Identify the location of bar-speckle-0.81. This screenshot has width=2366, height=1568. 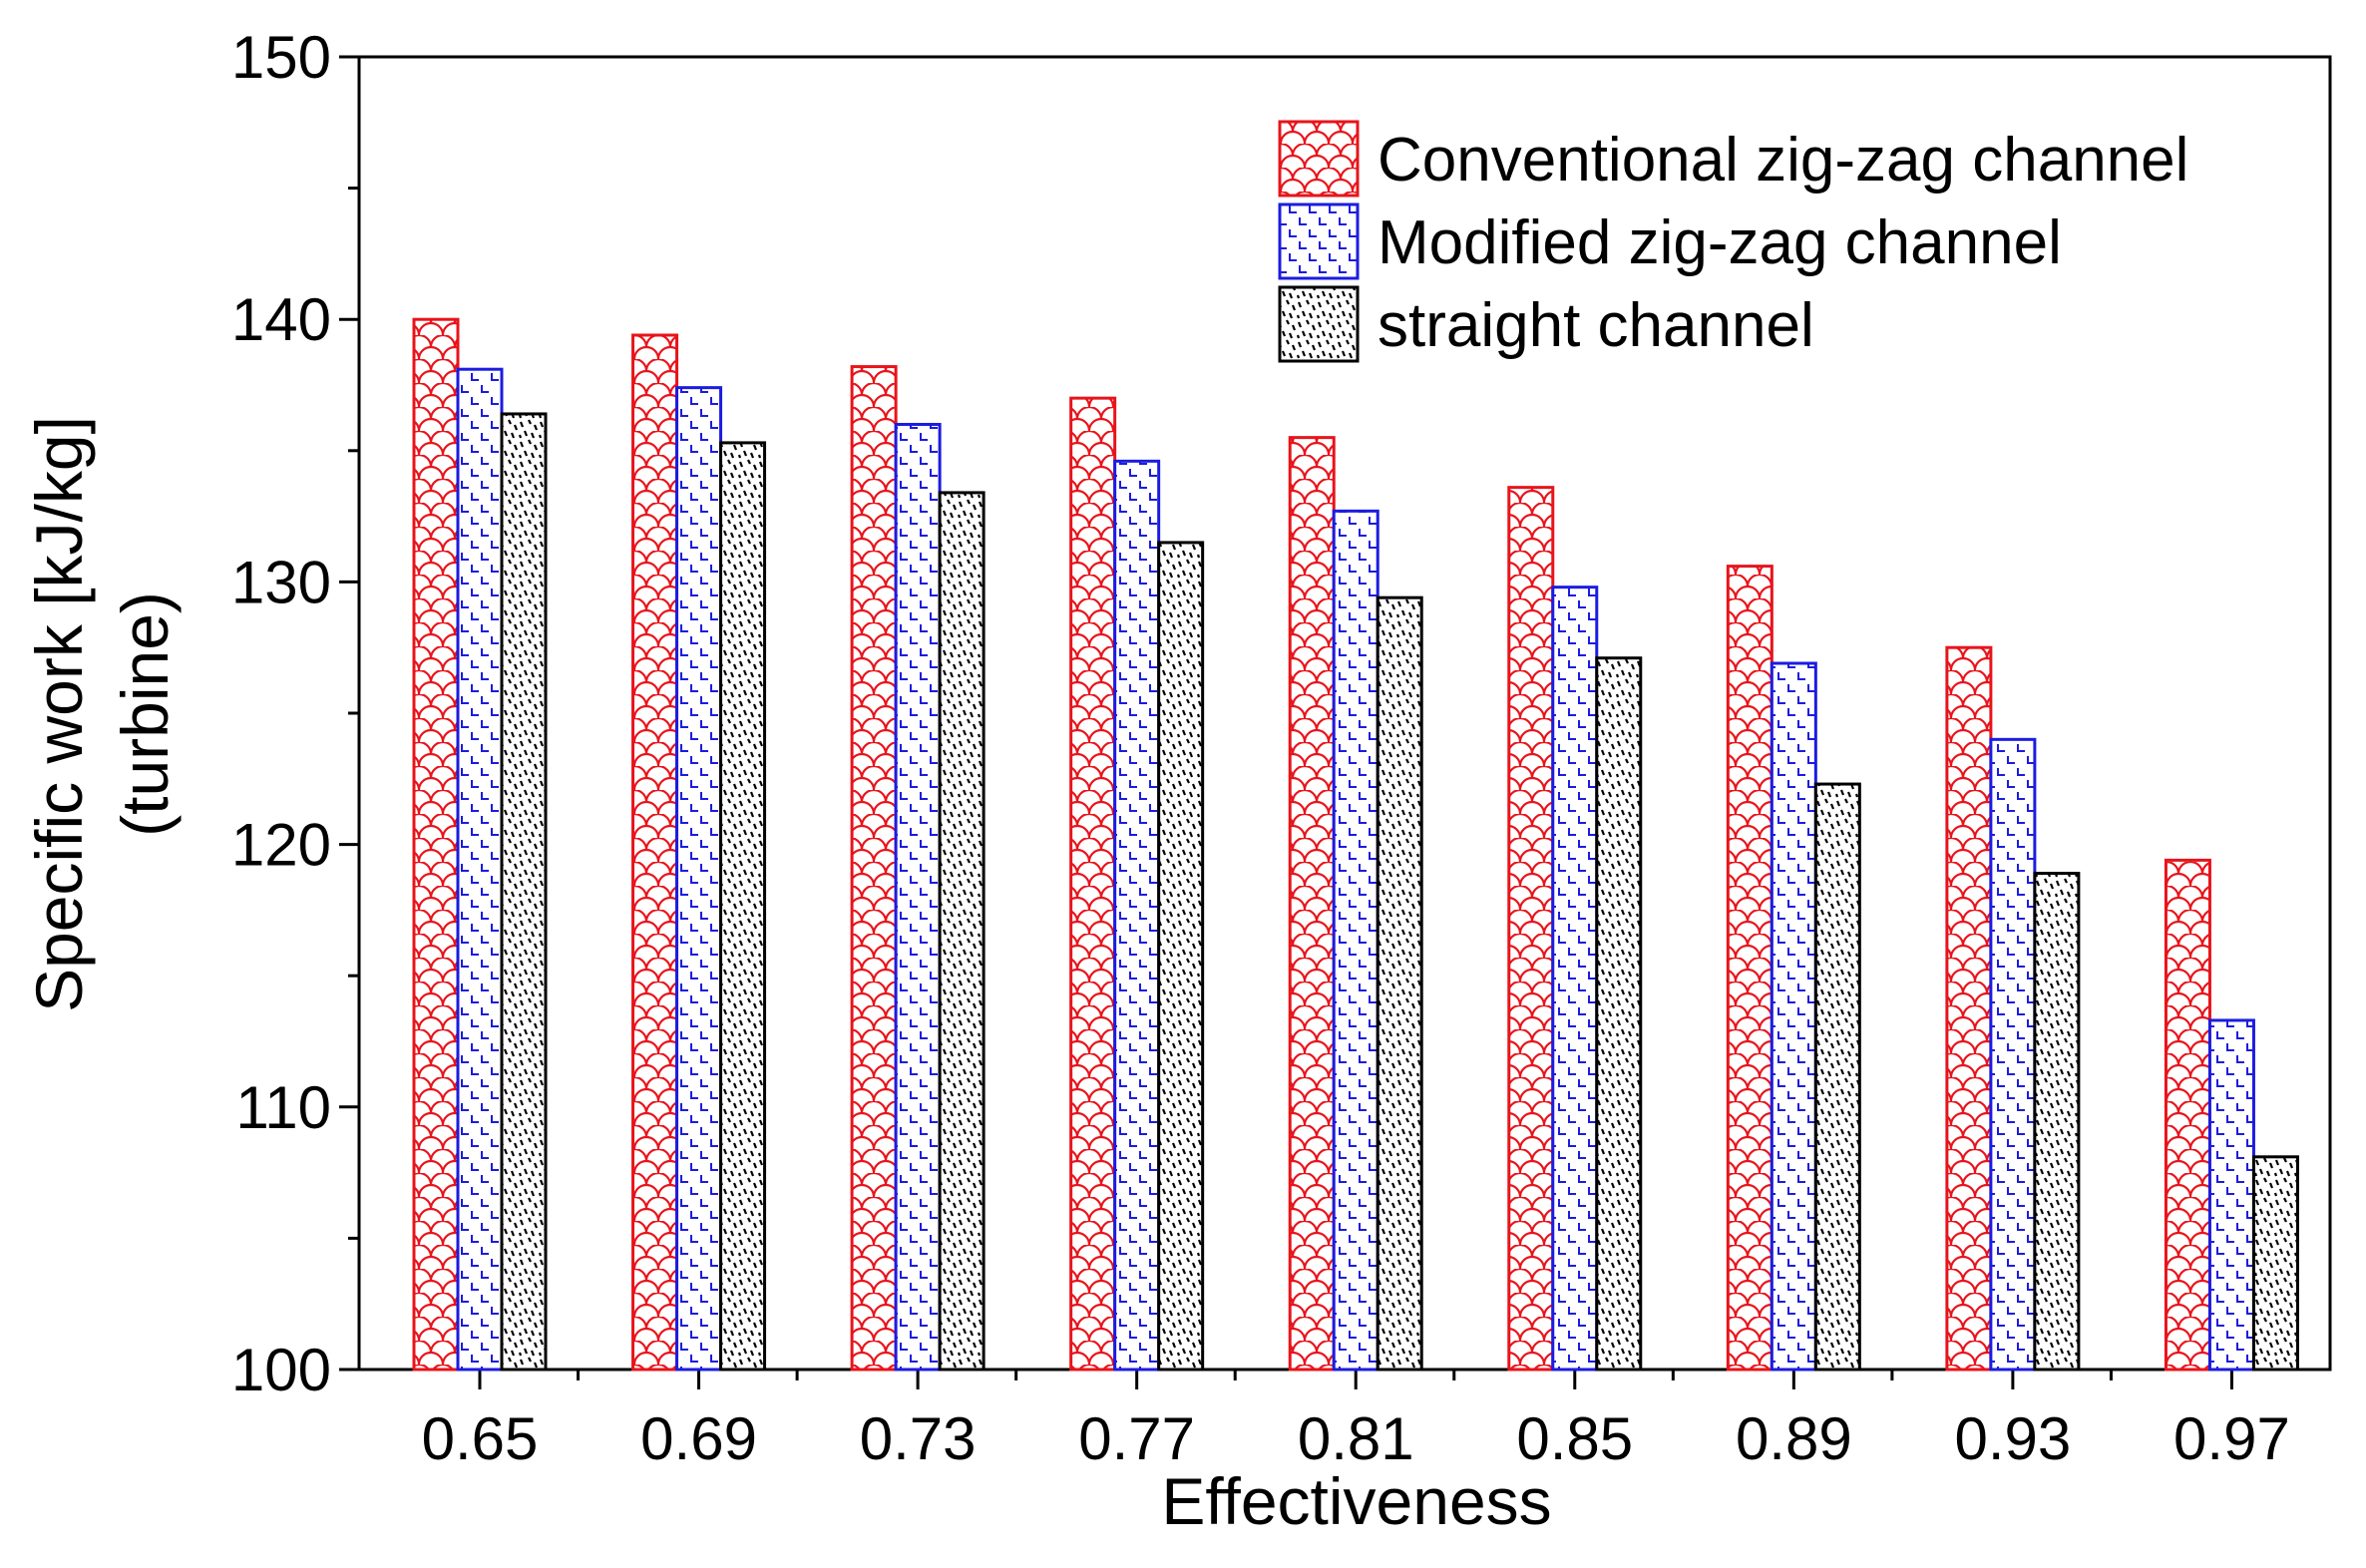
(1399, 984).